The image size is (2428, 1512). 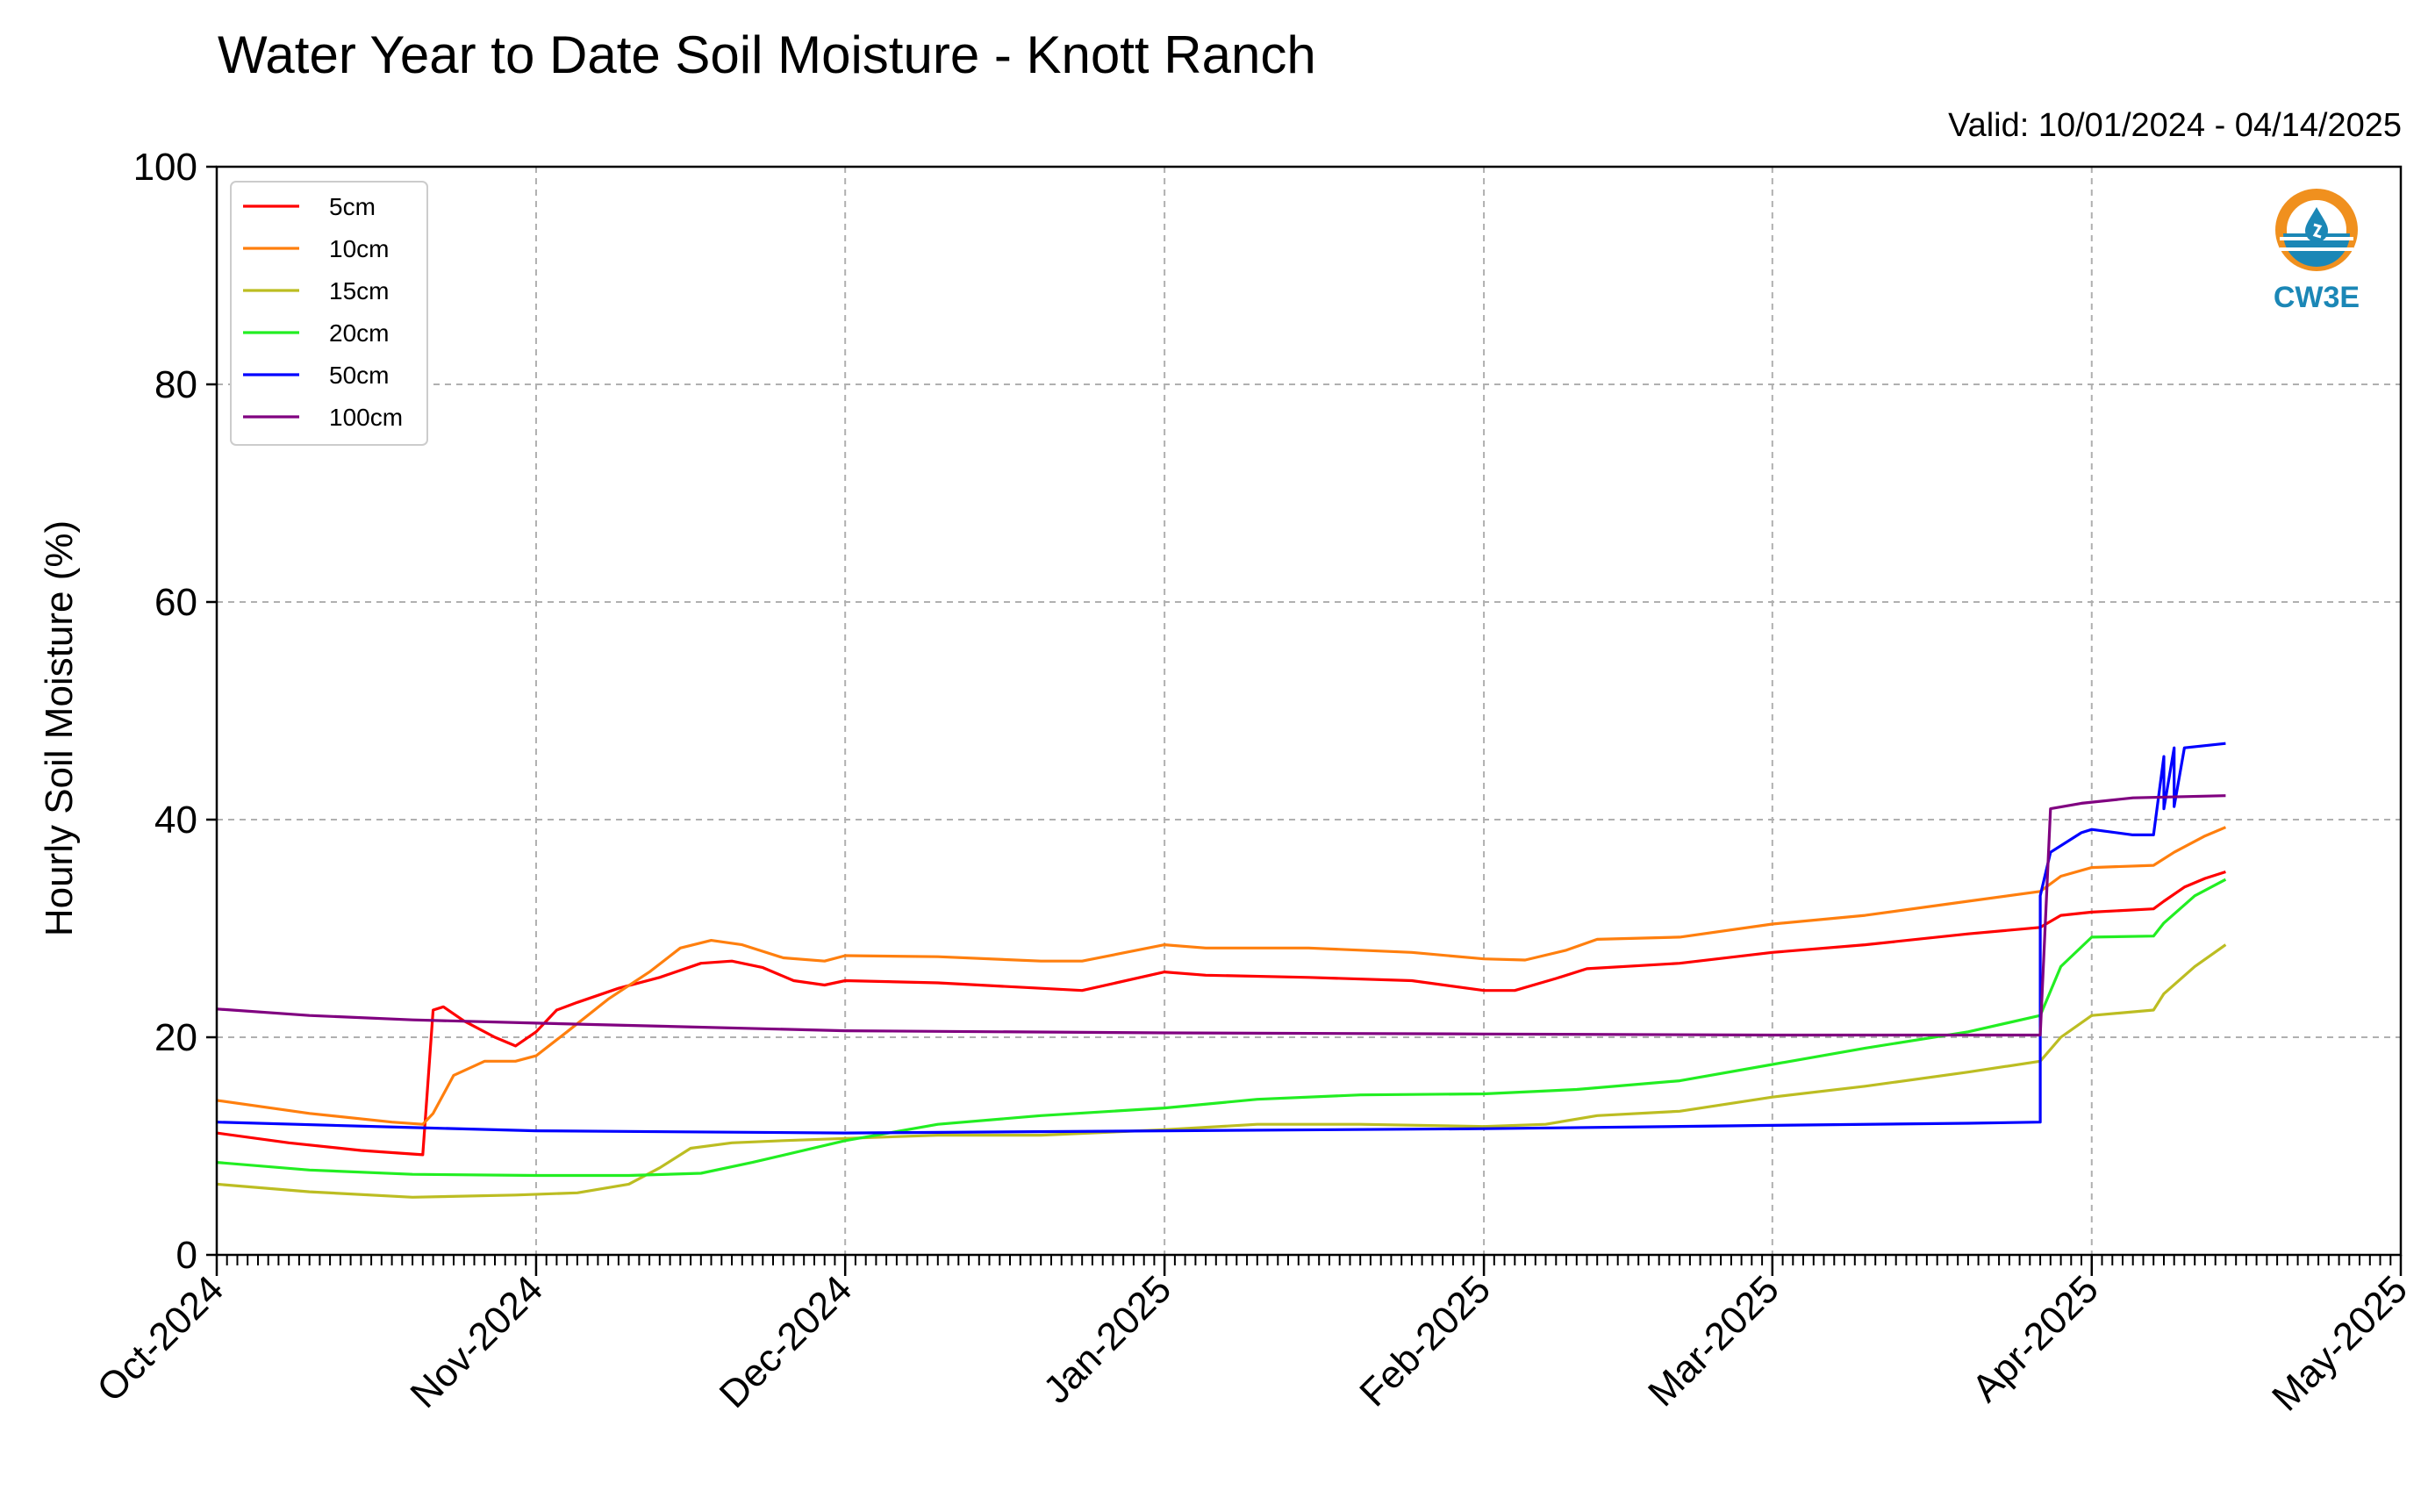 I want to click on chart-subtitle: Valid: 10/01/2024 - 04/14/2025, so click(x=2175, y=125).